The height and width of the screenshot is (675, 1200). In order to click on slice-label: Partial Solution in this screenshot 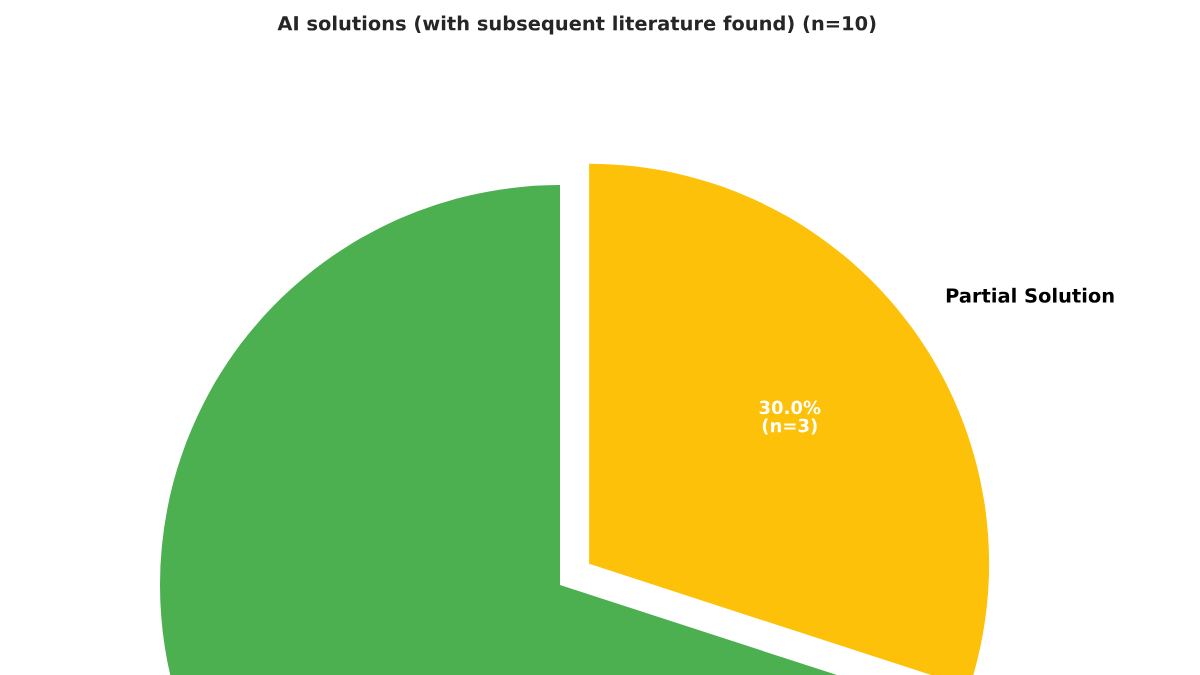, I will do `click(1030, 295)`.